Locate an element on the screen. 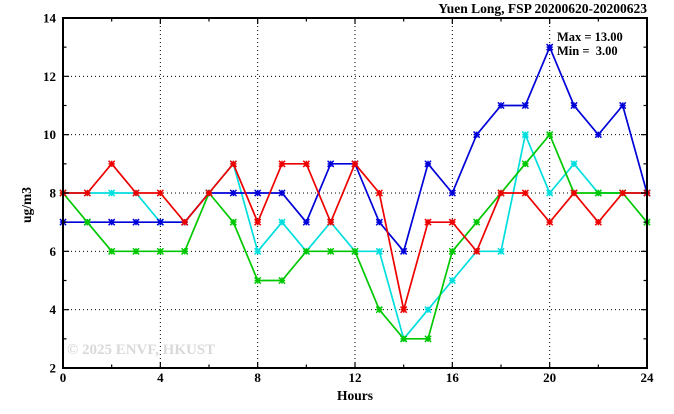 This screenshot has height=414, width=674. y-tick-label: 10 is located at coordinates (49, 134).